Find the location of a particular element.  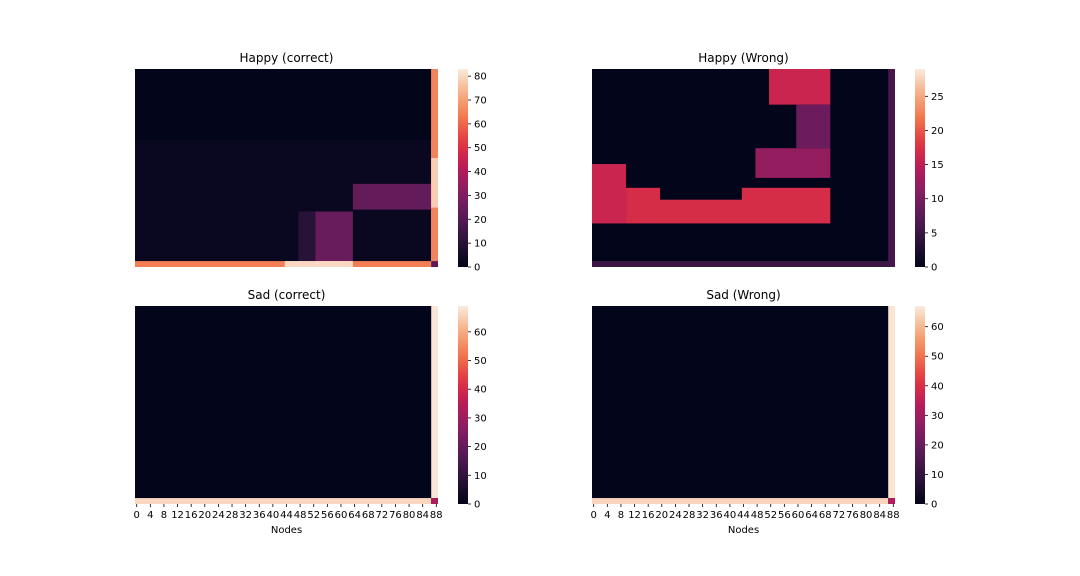

heatmap-panel-1: Happy (correct) 0 10 20 30 40 50 60 70 80 is located at coordinates (311, 162).